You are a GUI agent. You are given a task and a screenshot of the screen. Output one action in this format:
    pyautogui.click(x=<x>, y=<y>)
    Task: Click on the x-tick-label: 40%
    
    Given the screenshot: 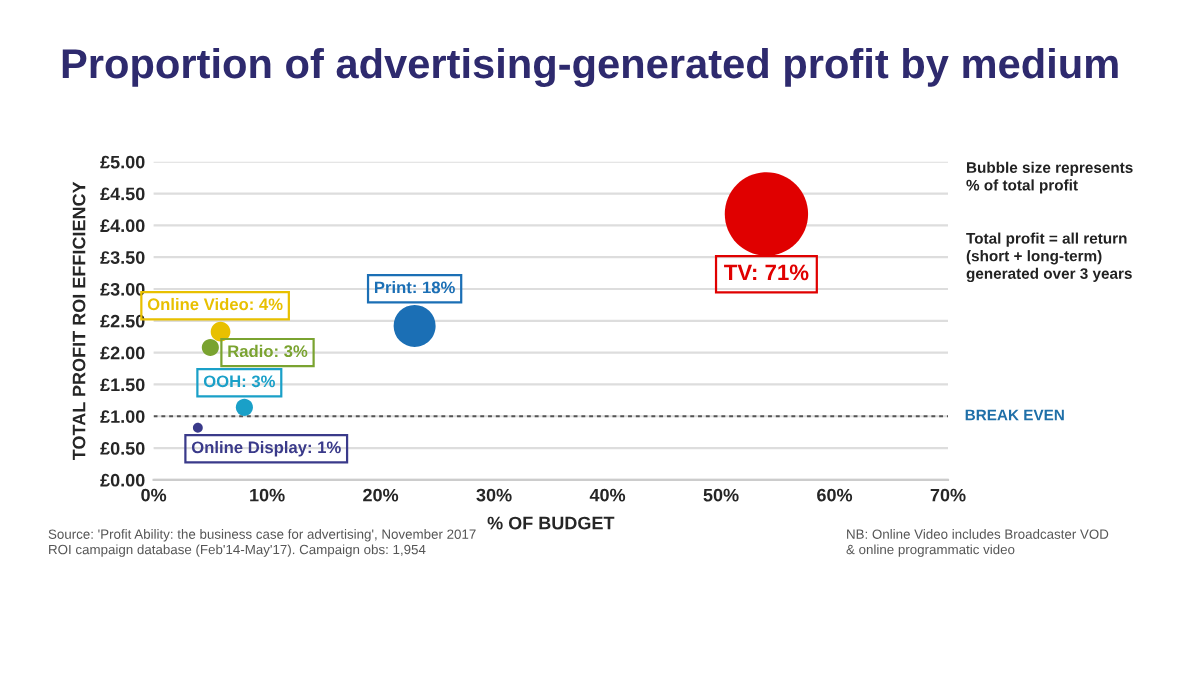 What is the action you would take?
    pyautogui.click(x=607, y=495)
    